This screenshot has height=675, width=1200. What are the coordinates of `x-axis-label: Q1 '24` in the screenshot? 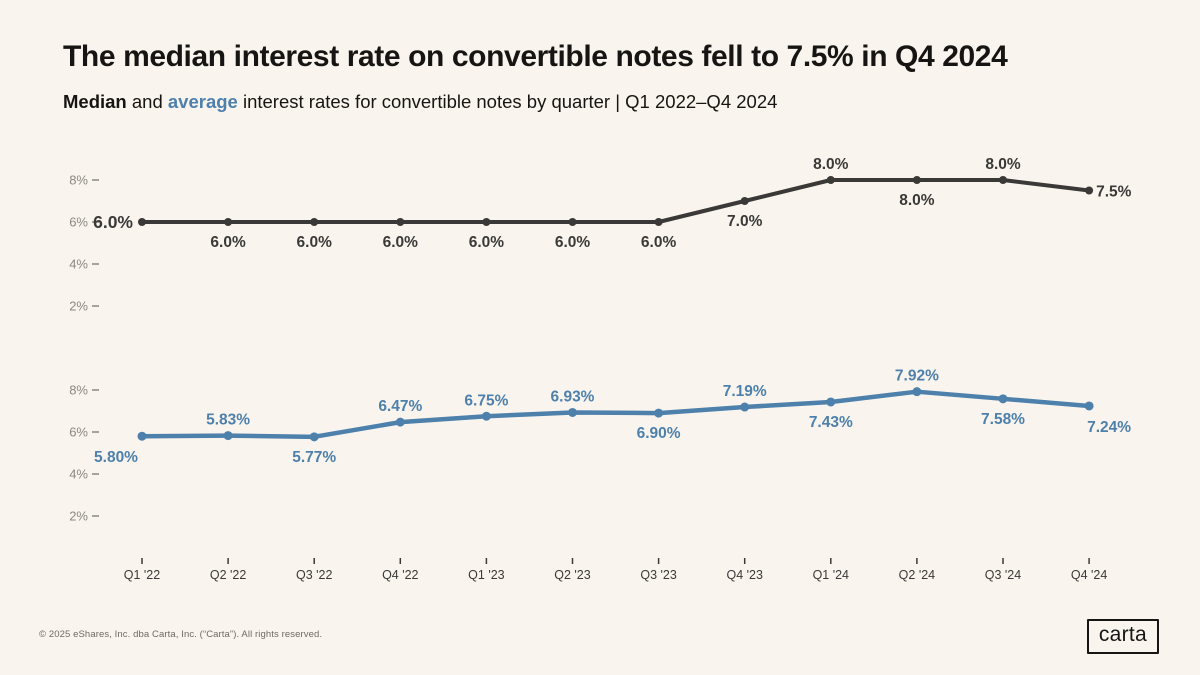 It's located at (831, 575).